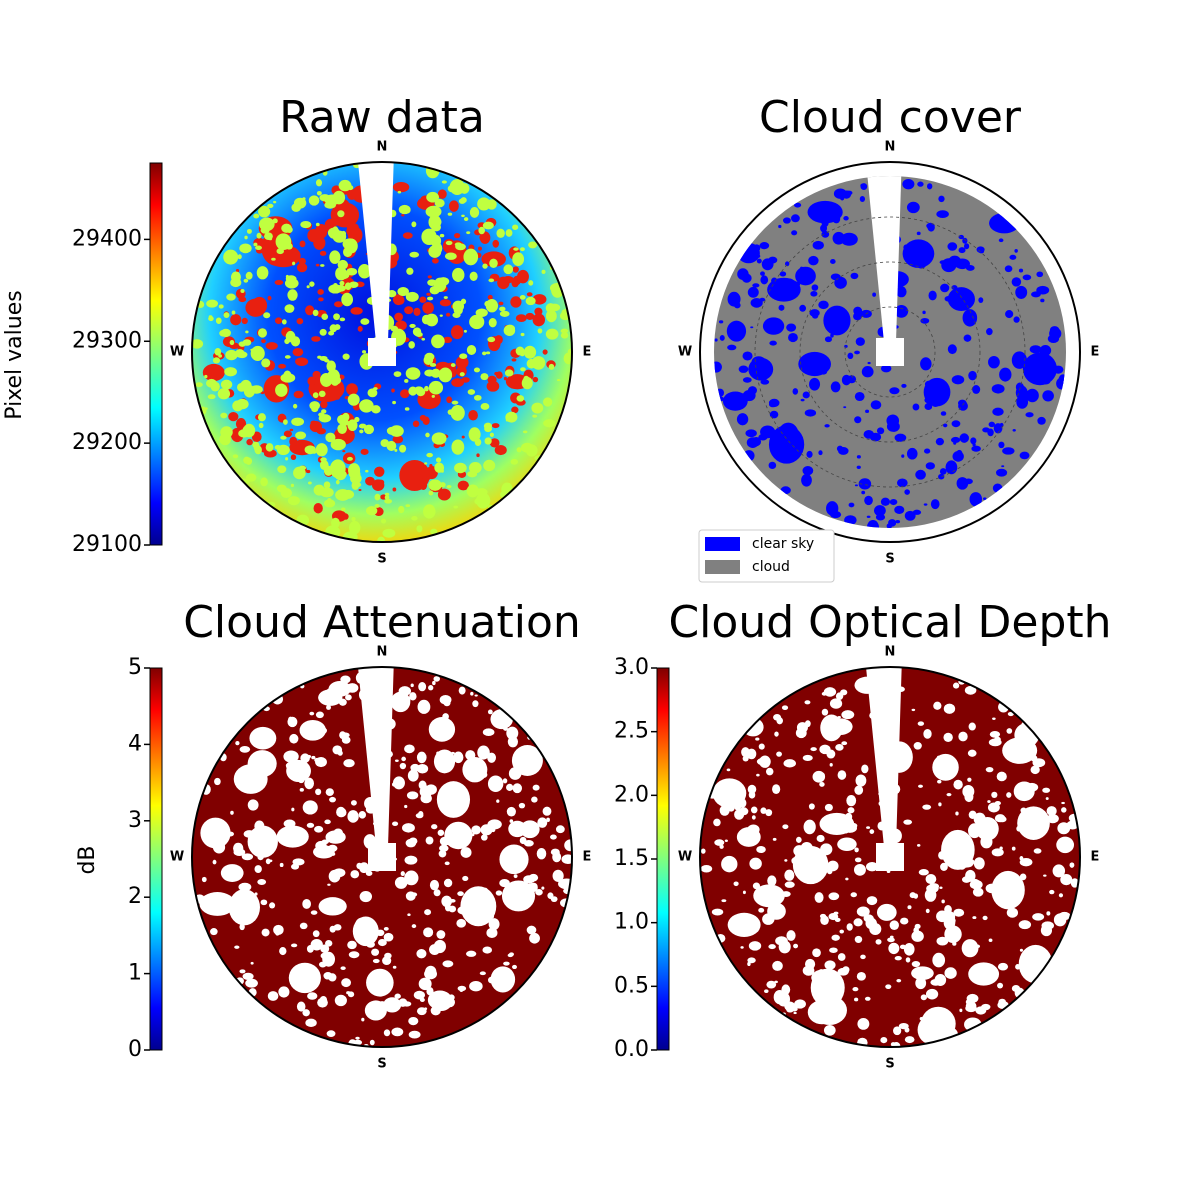  Describe the element at coordinates (135, 667) in the screenshot. I see `colorbar-tick-label: 5` at that location.